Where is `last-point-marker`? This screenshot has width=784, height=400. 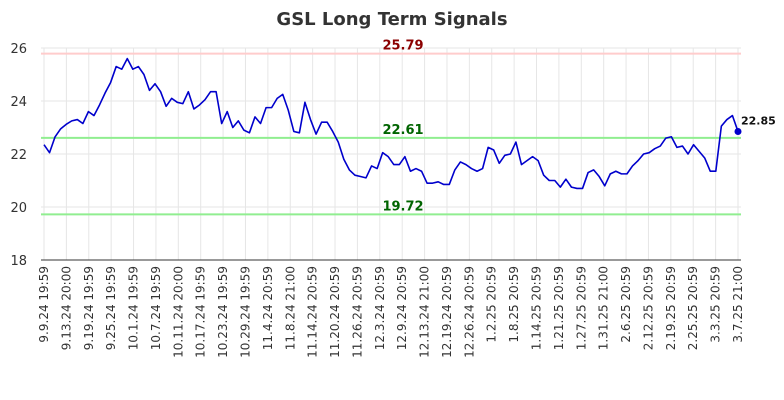 last-point-marker is located at coordinates (738, 131).